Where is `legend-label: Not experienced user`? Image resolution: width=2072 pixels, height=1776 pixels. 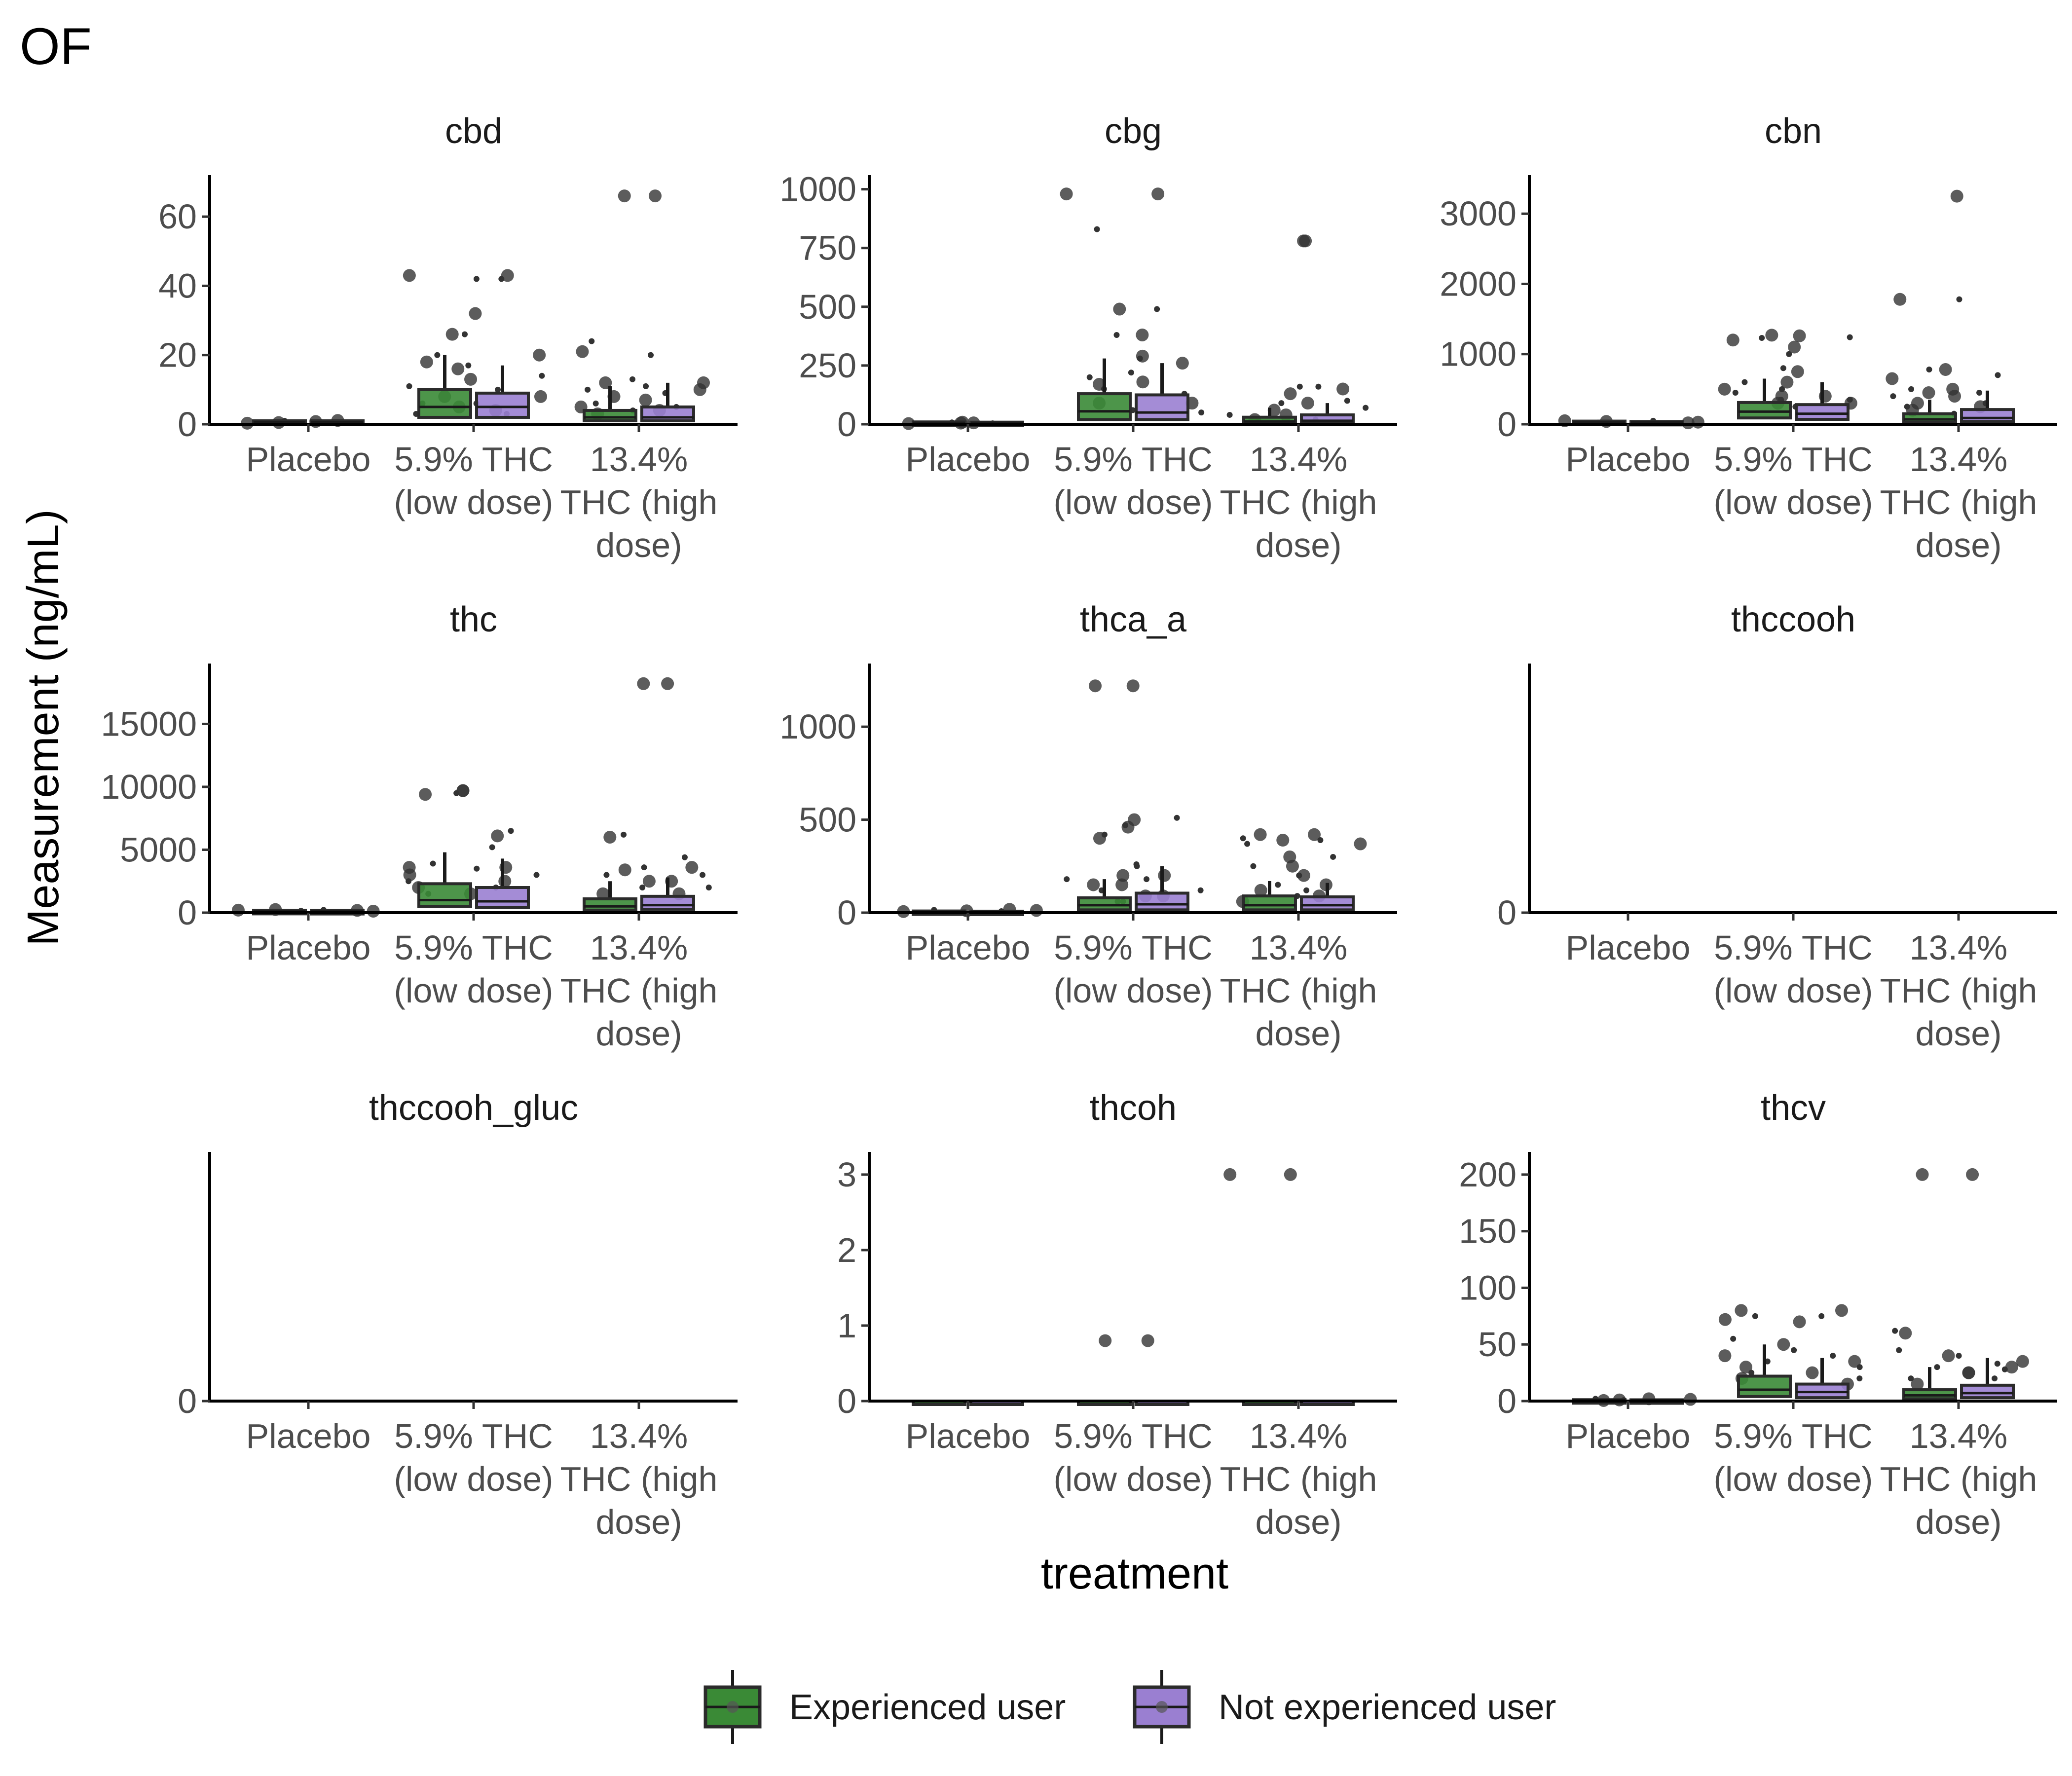
legend-label: Not experienced user is located at coordinates (1388, 1707).